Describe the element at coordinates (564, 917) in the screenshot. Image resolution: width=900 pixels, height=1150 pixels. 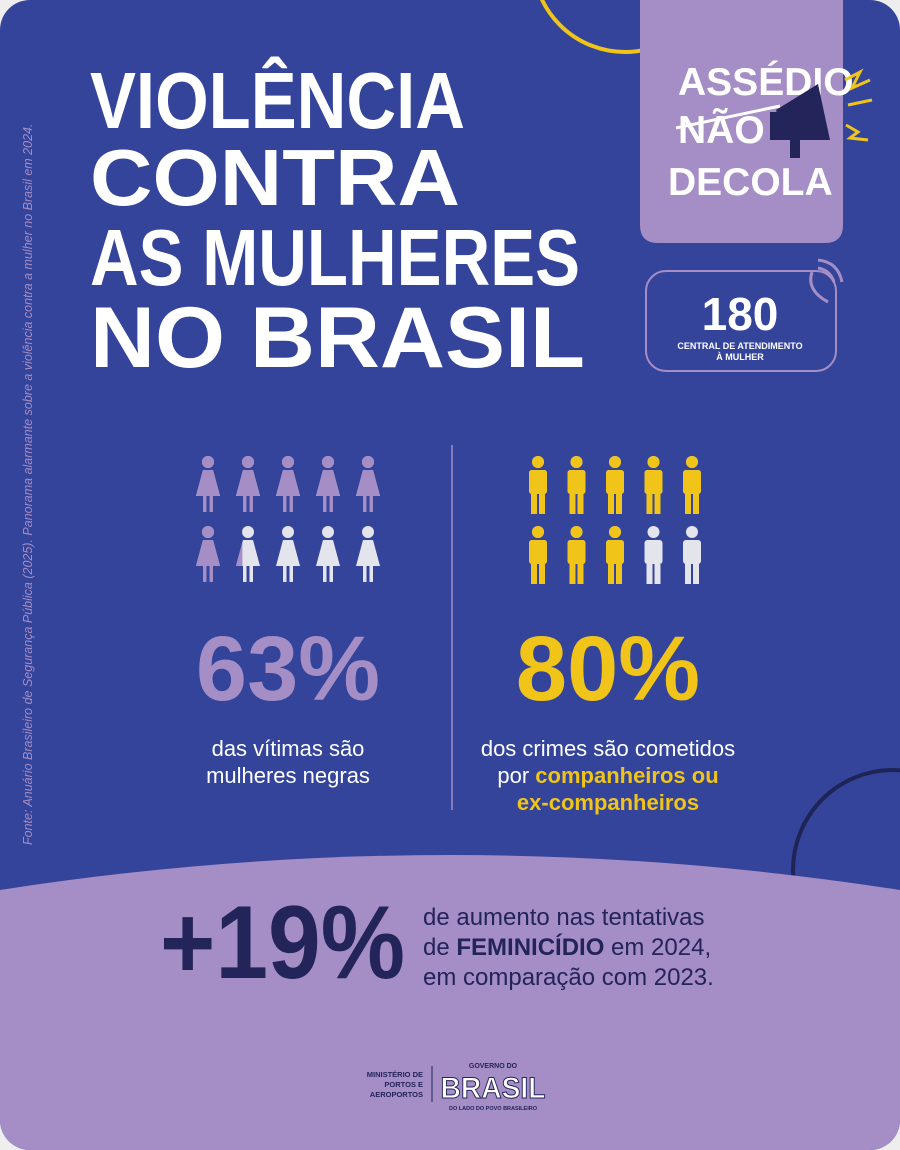
I see `highlight-line: de aumento nas tentativas` at that location.